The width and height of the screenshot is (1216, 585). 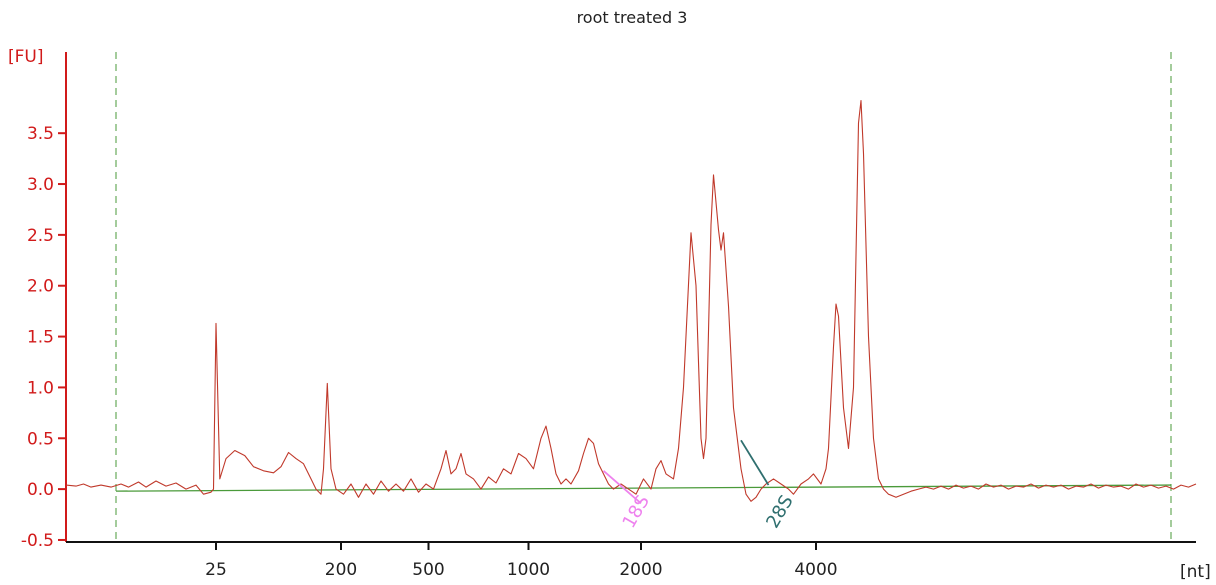 I want to click on y-tick-label: 3.5, so click(x=40, y=134).